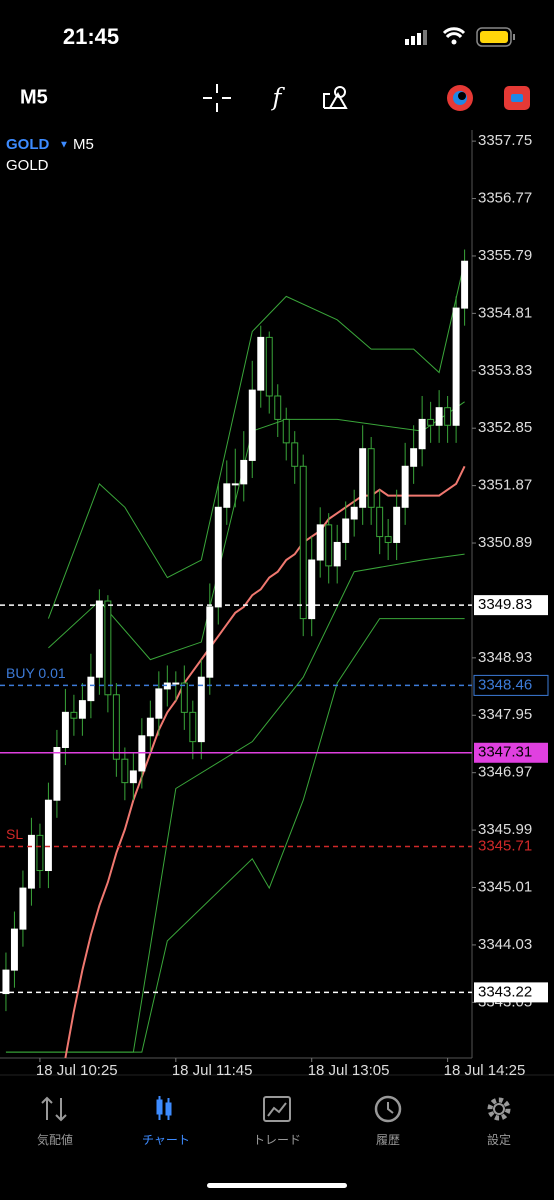 This screenshot has height=1200, width=554. I want to click on x-tick-label: 18 Jul 11:45, so click(212, 1070).